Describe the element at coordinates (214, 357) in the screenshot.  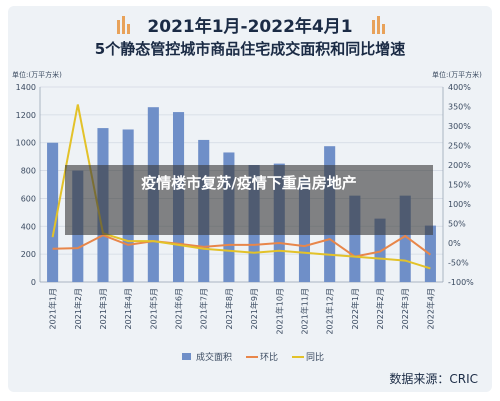
I see `legend-label: 成交面积` at that location.